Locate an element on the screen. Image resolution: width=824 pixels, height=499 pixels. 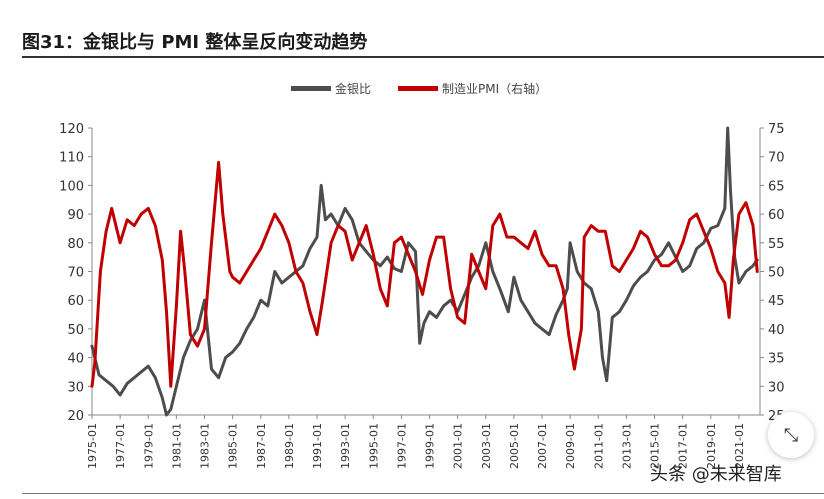
collapse-icon: ⤡ is located at coordinates (791, 435).